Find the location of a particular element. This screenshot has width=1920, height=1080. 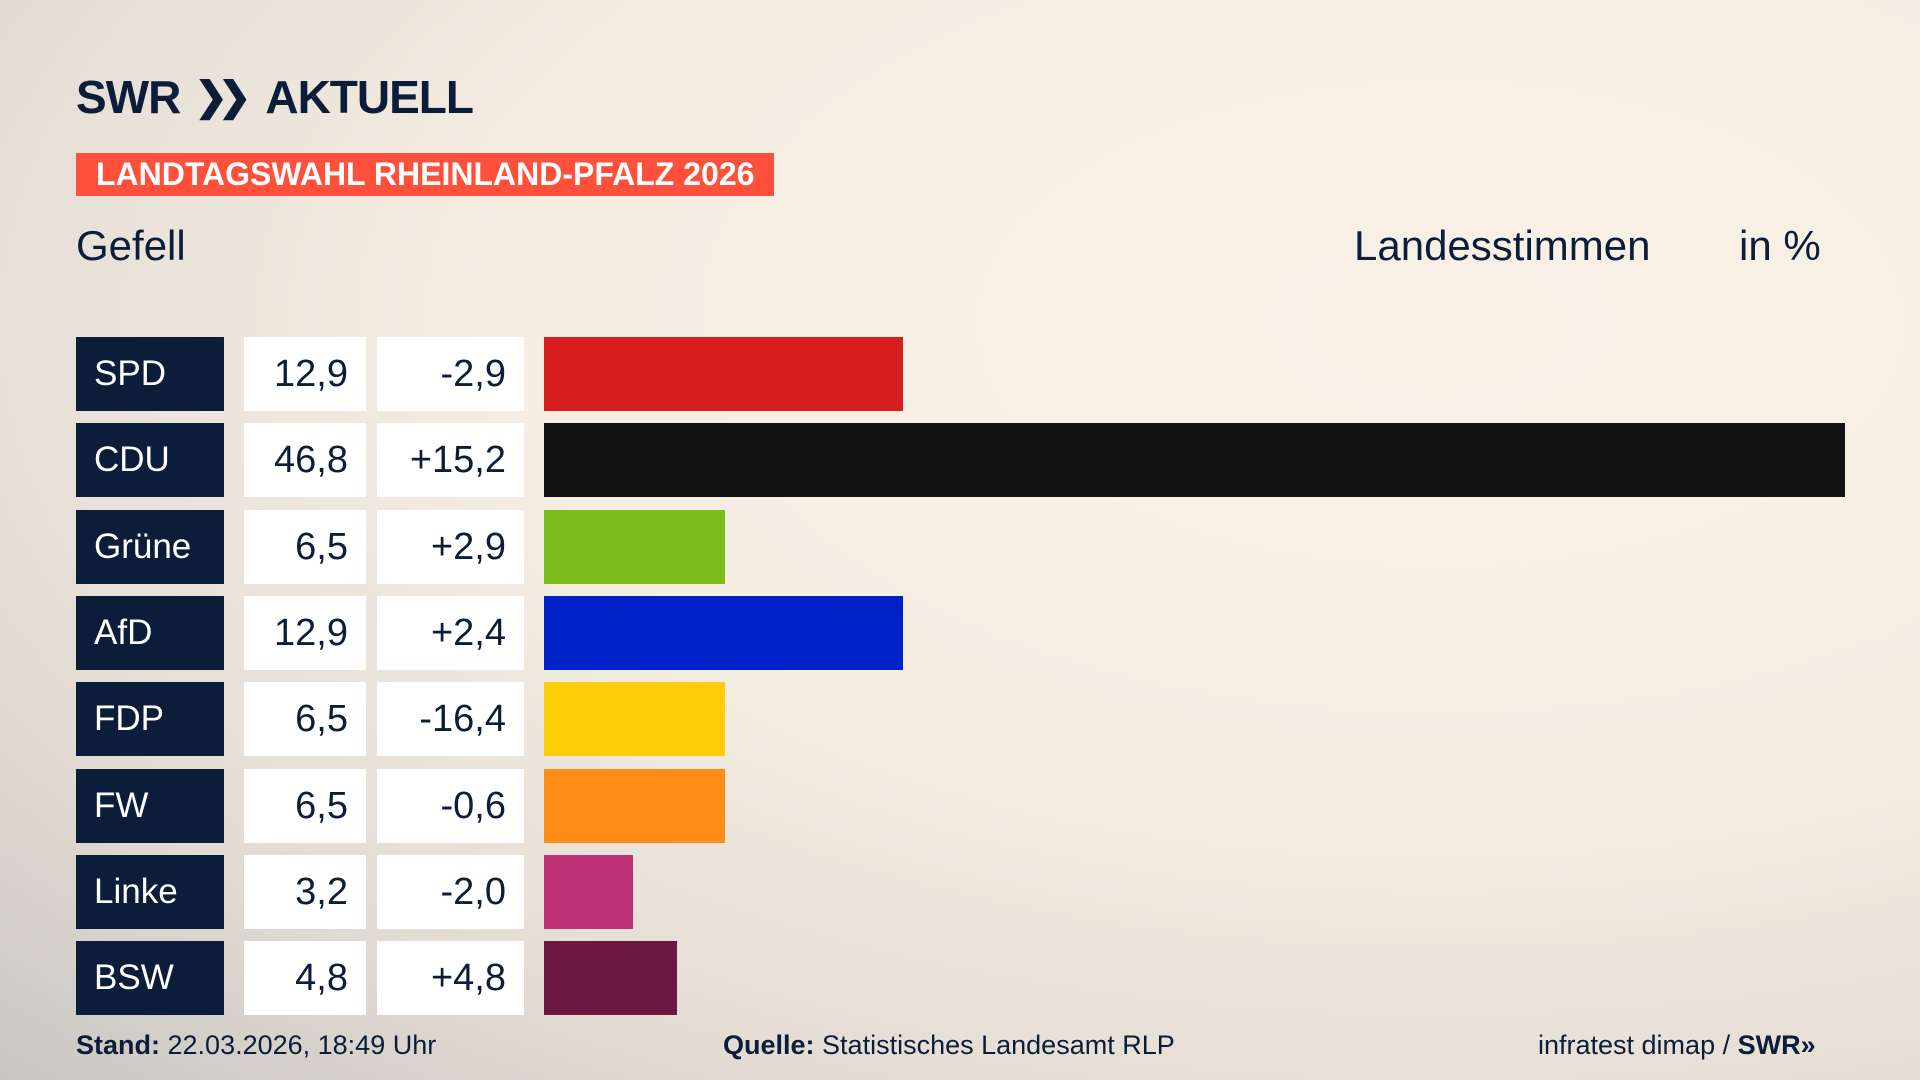

value-label: 46,8 is located at coordinates (305, 460).